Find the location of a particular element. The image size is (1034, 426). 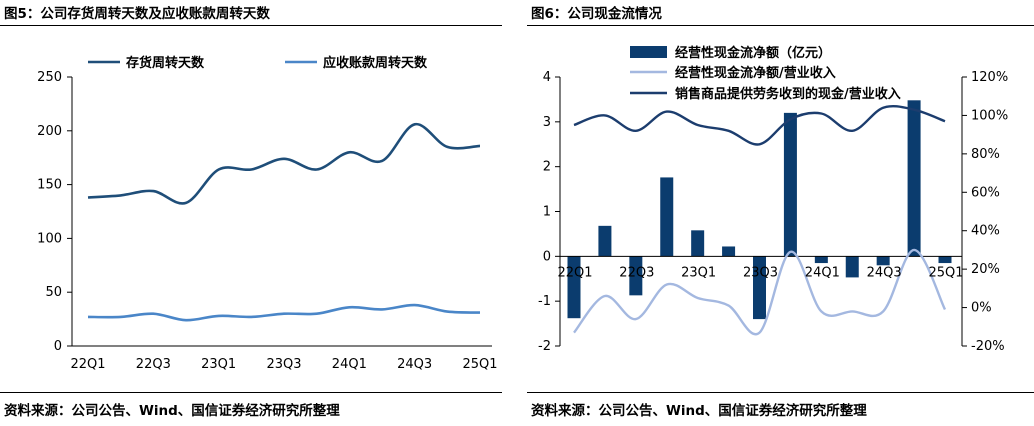

legend-label: 应收账款周转天数 is located at coordinates (375, 63).